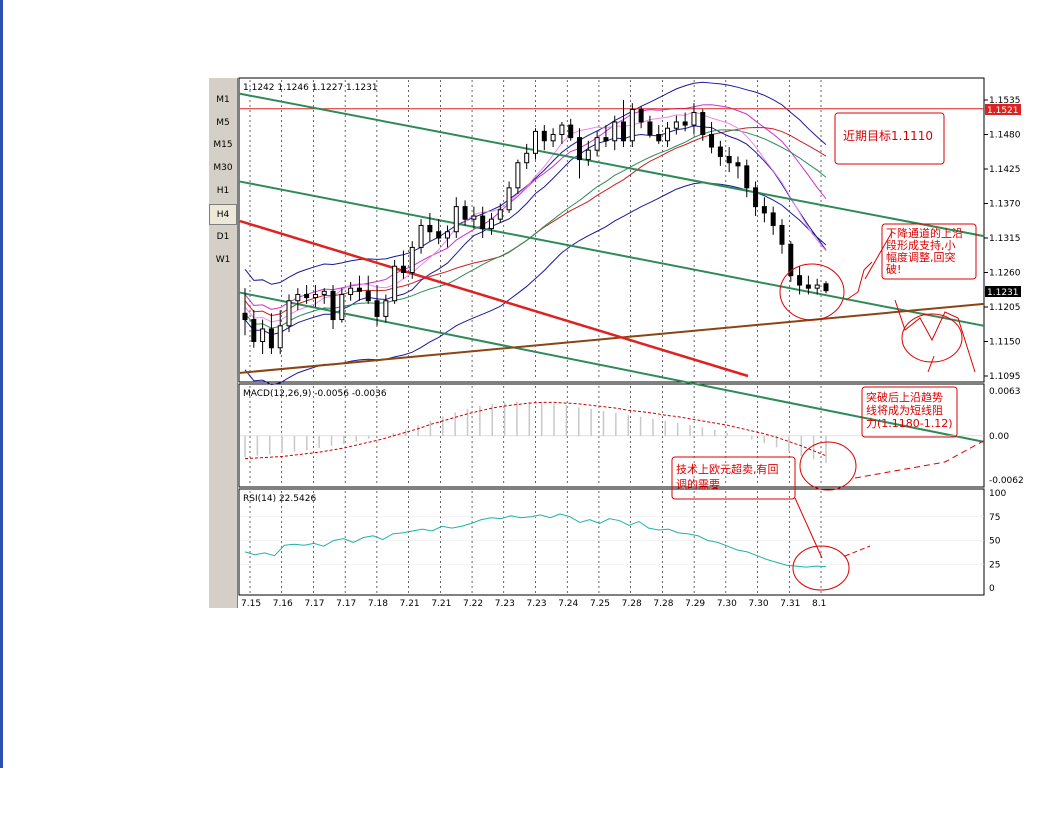 The image size is (1054, 832). What do you see at coordinates (819, 604) in the screenshot?
I see `date-tick-label: 8.1` at bounding box center [819, 604].